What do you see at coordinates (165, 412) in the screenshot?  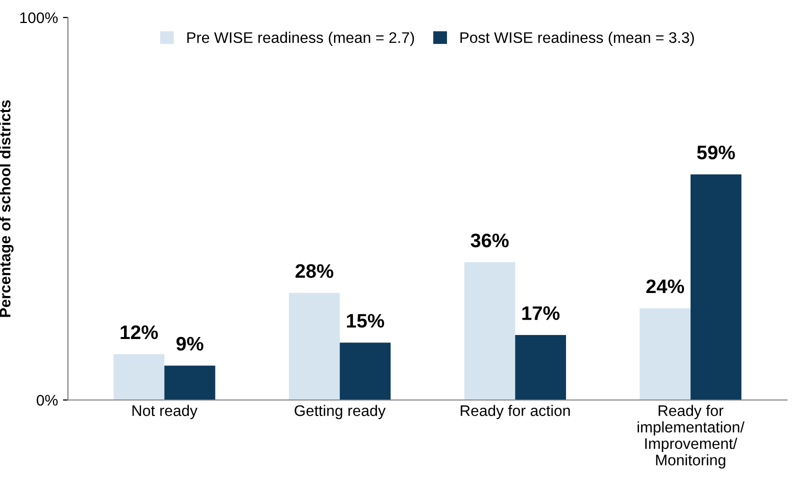 I see `x-tick-label: Not ready` at bounding box center [165, 412].